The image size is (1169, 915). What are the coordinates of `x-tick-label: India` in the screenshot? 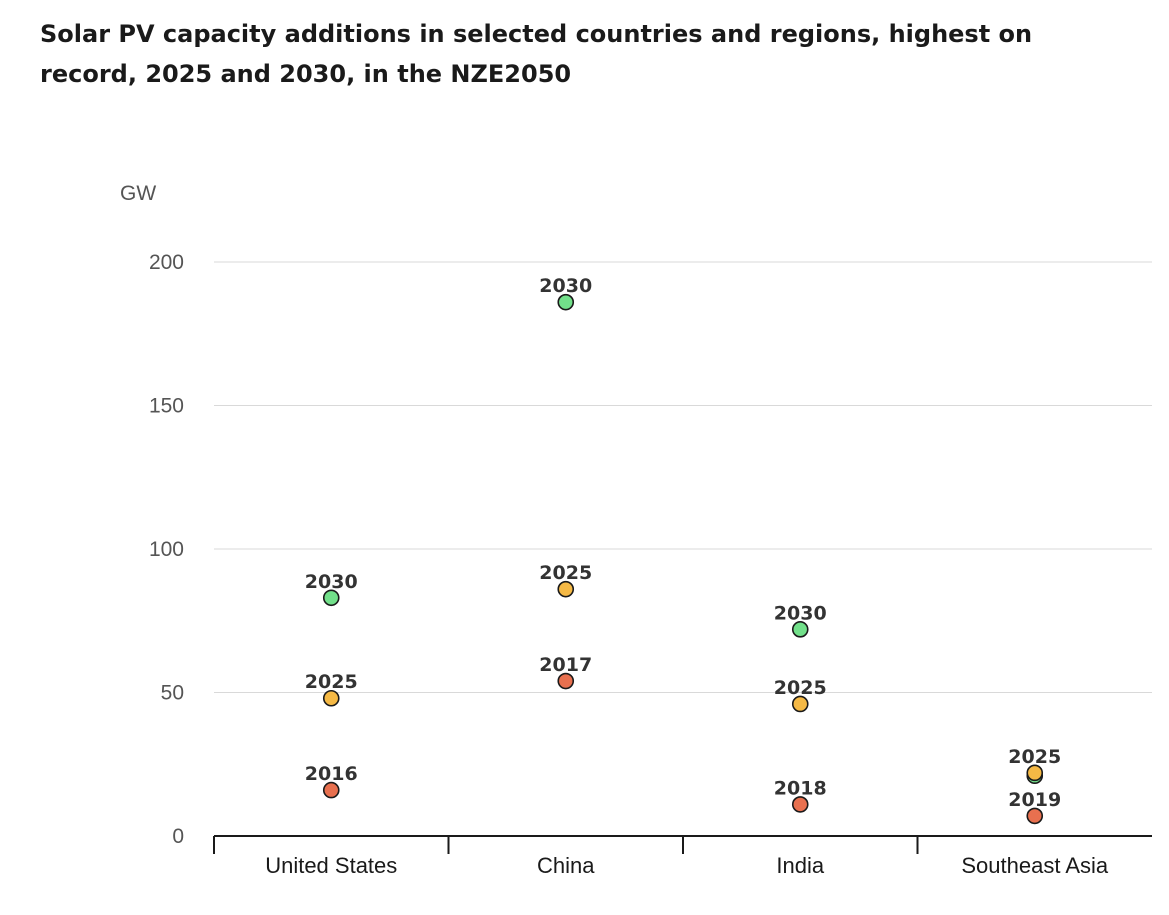 It's located at (800, 865).